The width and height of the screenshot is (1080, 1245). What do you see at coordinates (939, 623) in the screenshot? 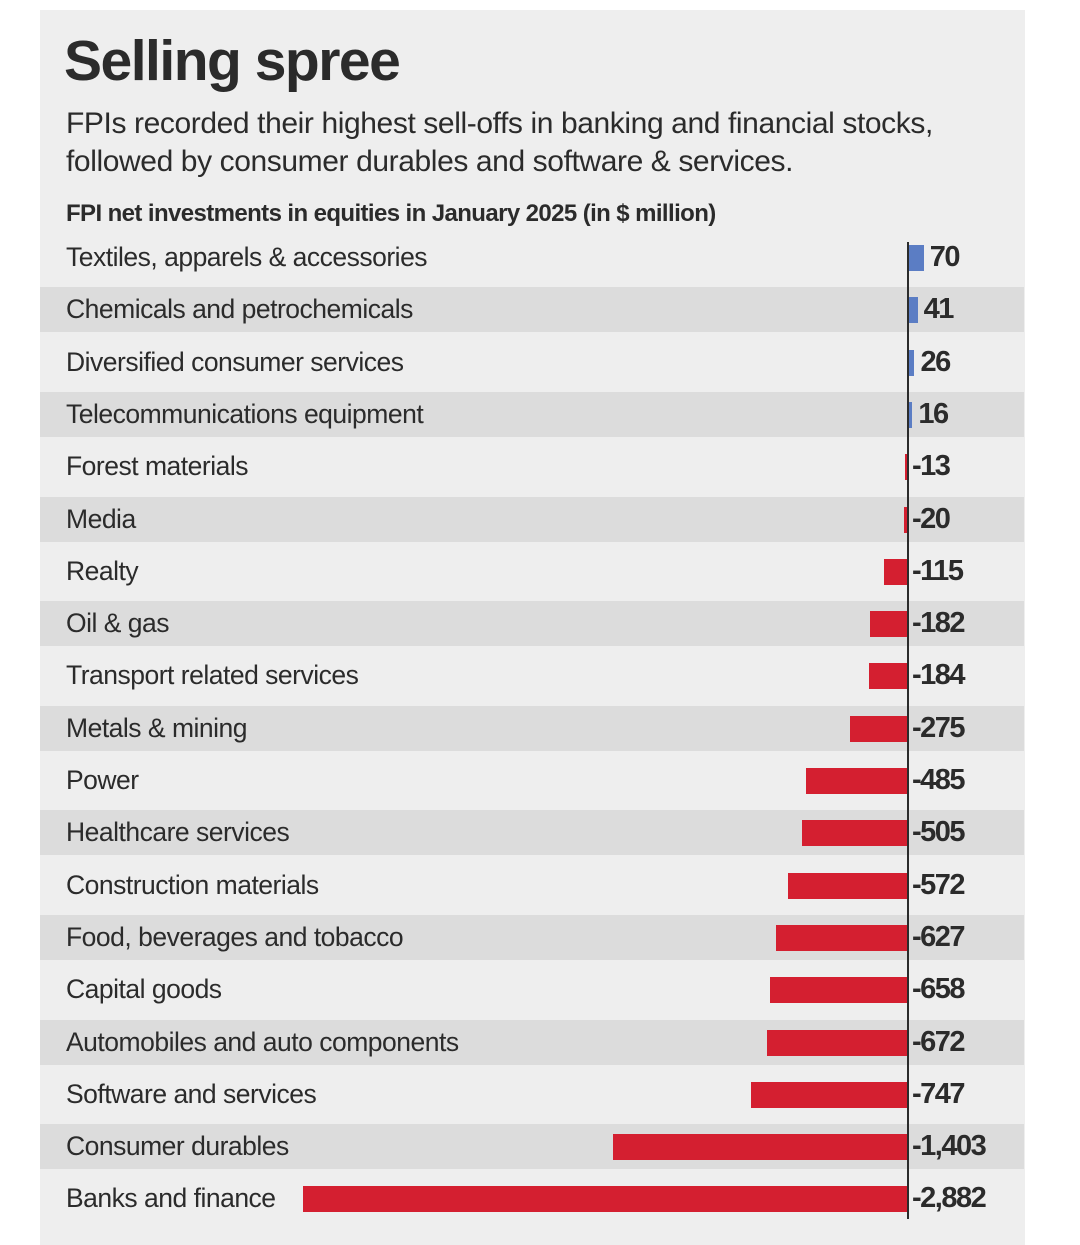
I see `data-label: -182` at bounding box center [939, 623].